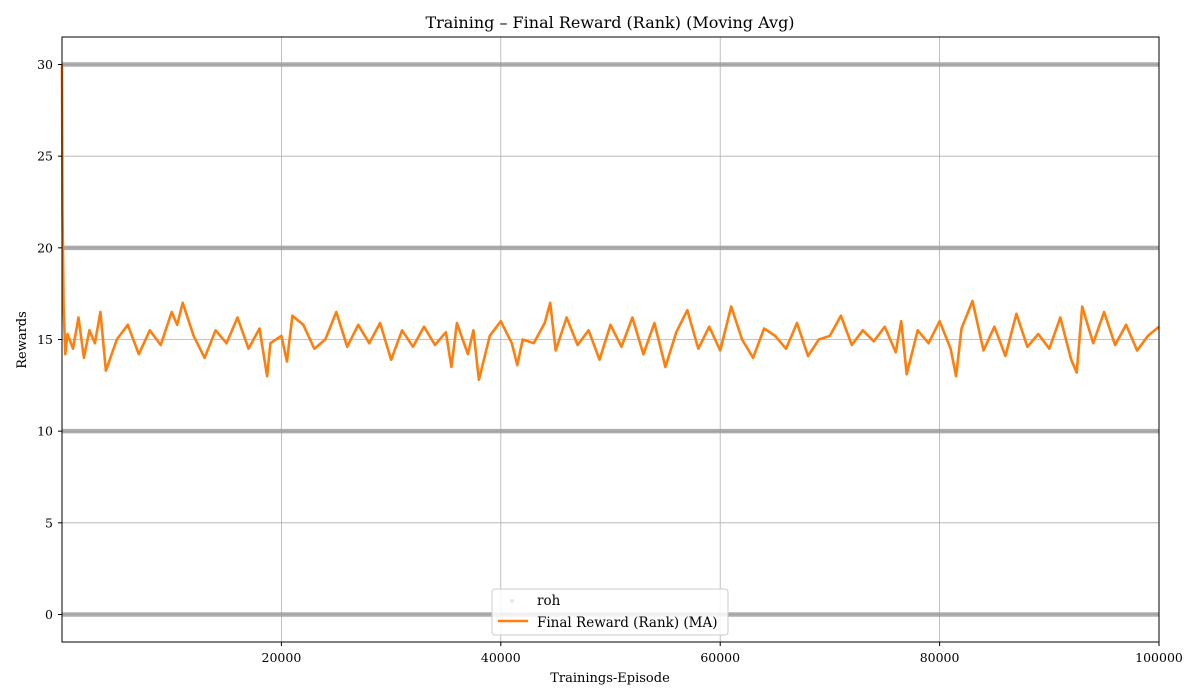 The width and height of the screenshot is (1200, 700). Describe the element at coordinates (45, 156) in the screenshot. I see `y-tick-label: 25` at that location.